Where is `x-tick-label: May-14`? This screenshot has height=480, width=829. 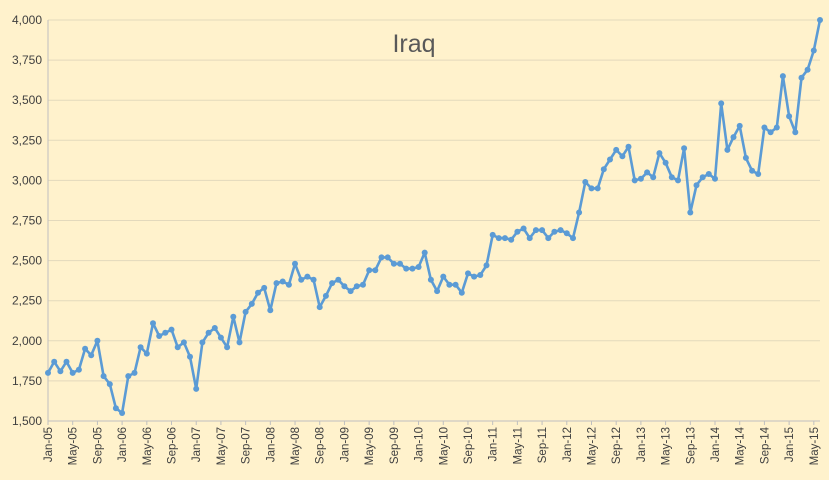
x-tick-label: May-14 is located at coordinates (741, 445).